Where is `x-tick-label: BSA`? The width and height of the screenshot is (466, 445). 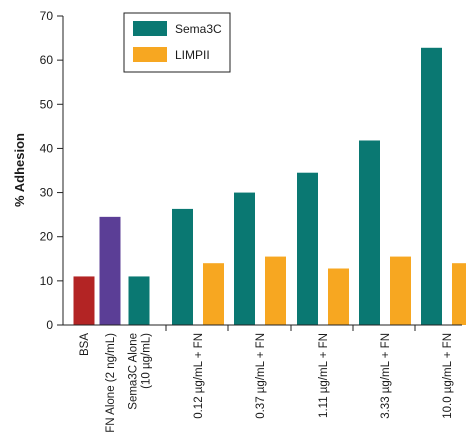
x-tick-label: BSA is located at coordinates (85, 344).